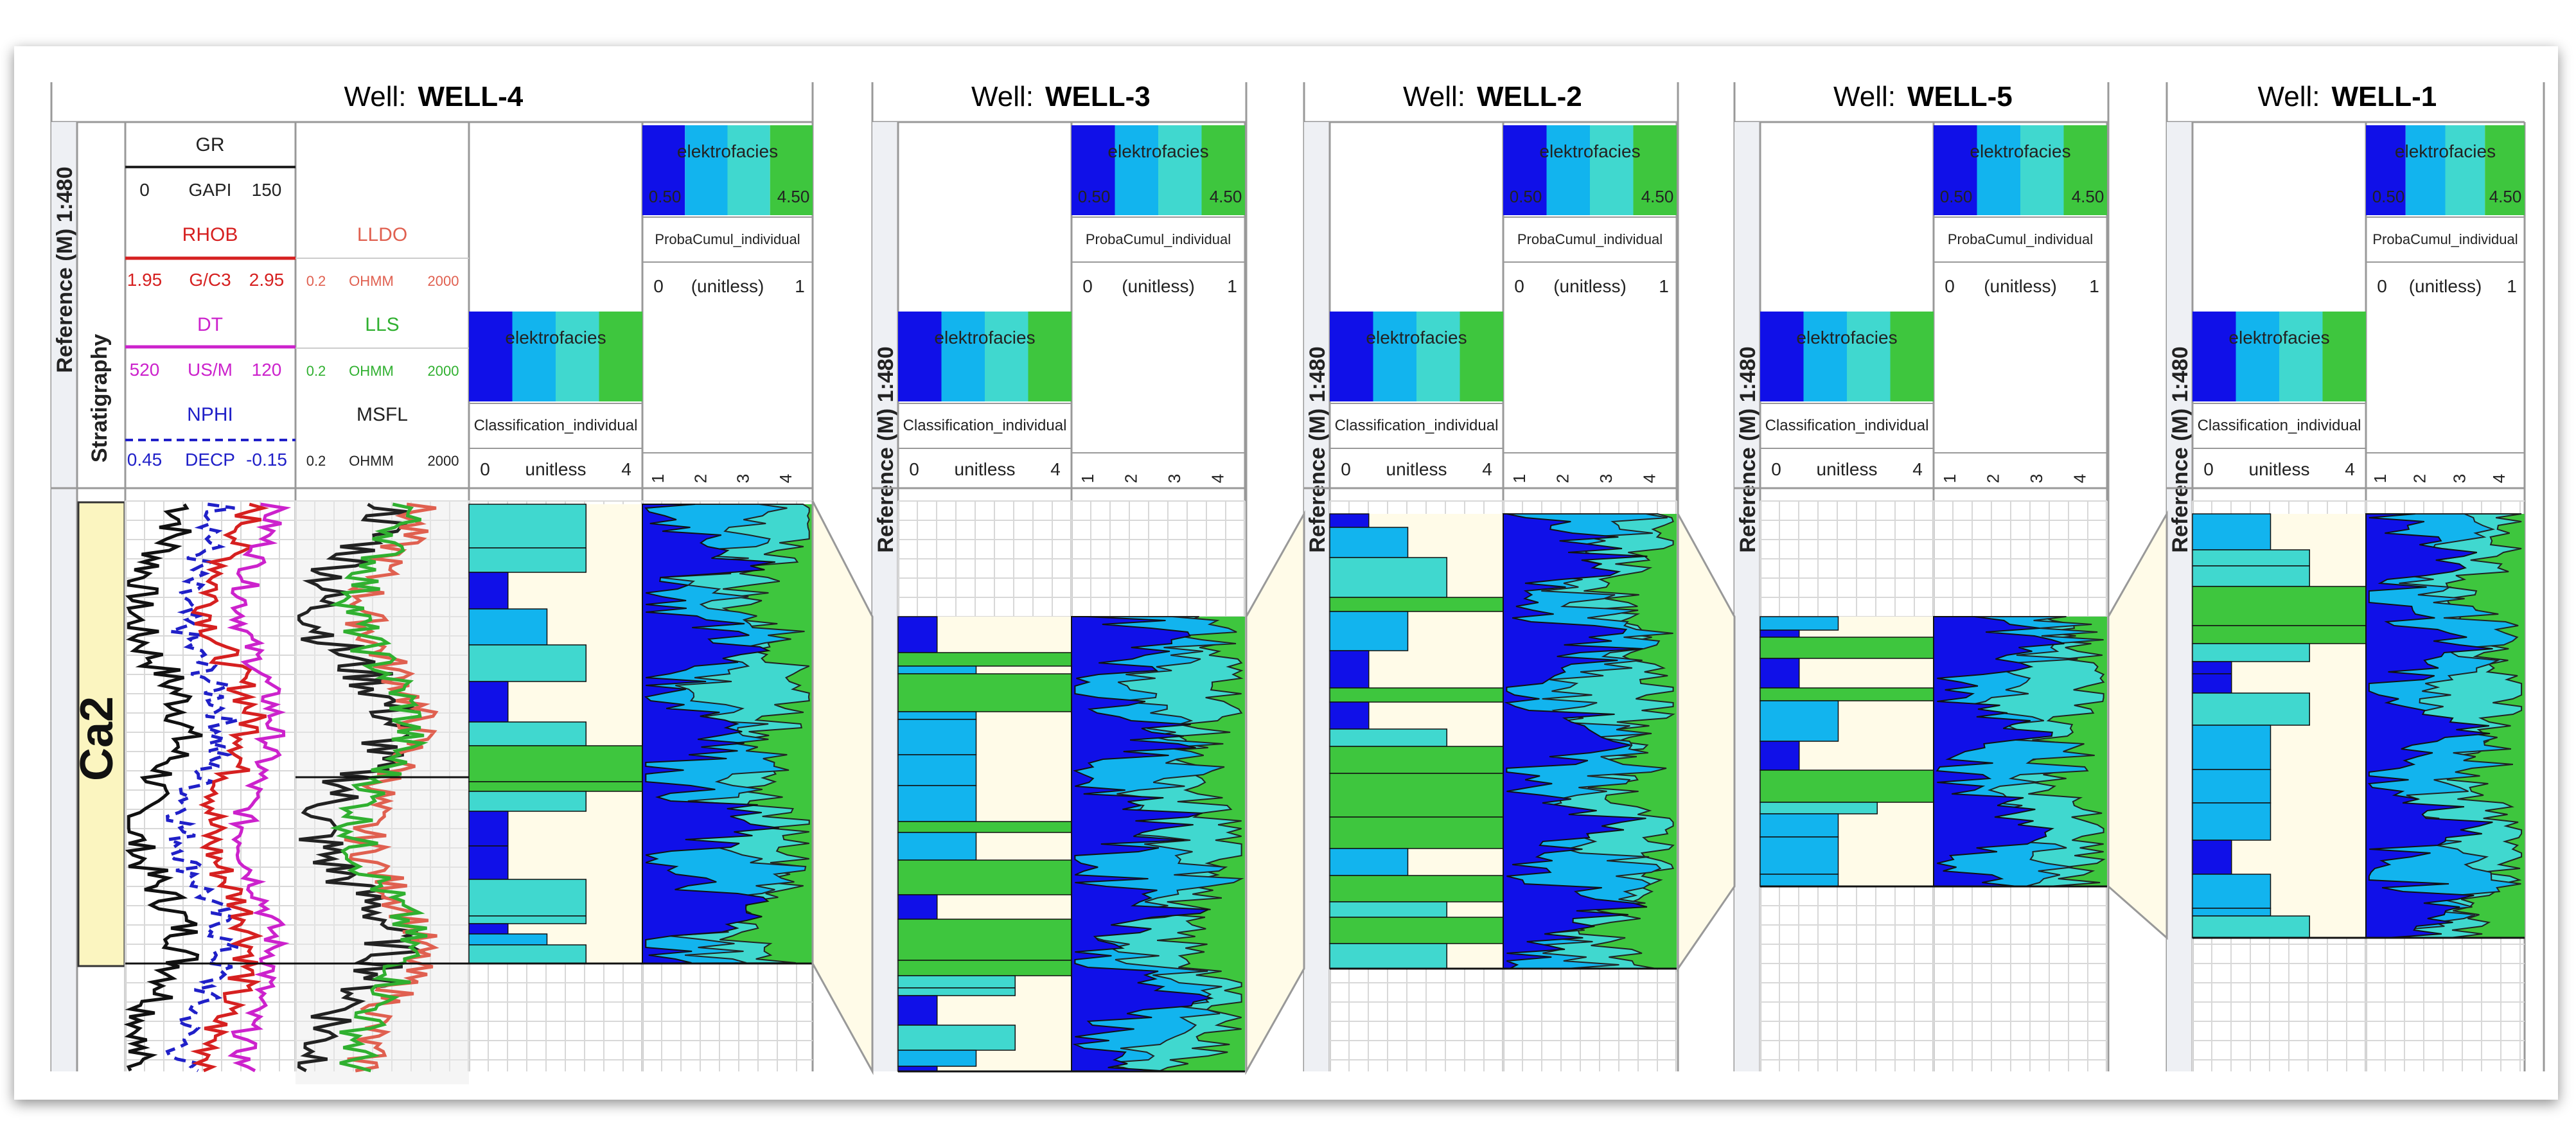 This screenshot has height=1135, width=2576. I want to click on well-name: WELL-1, so click(2384, 96).